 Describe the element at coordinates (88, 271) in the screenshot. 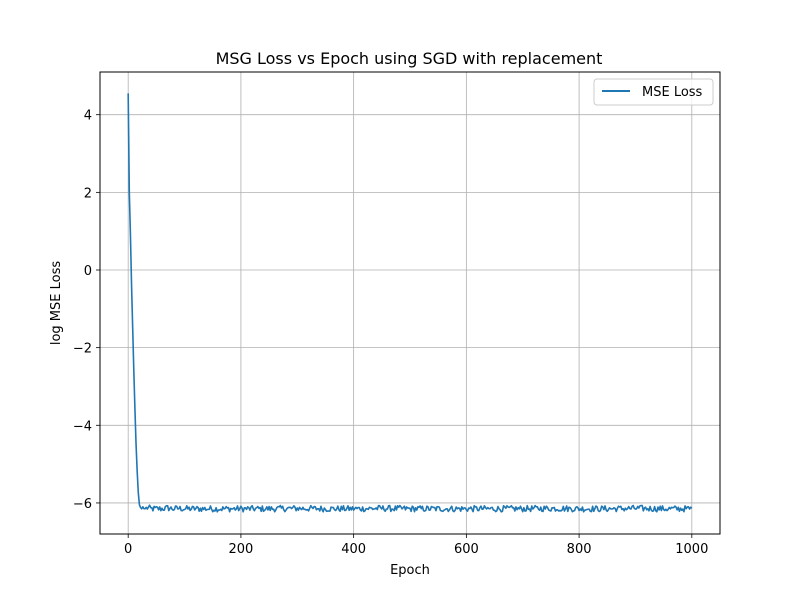

I see `y-tick-label: 0` at that location.